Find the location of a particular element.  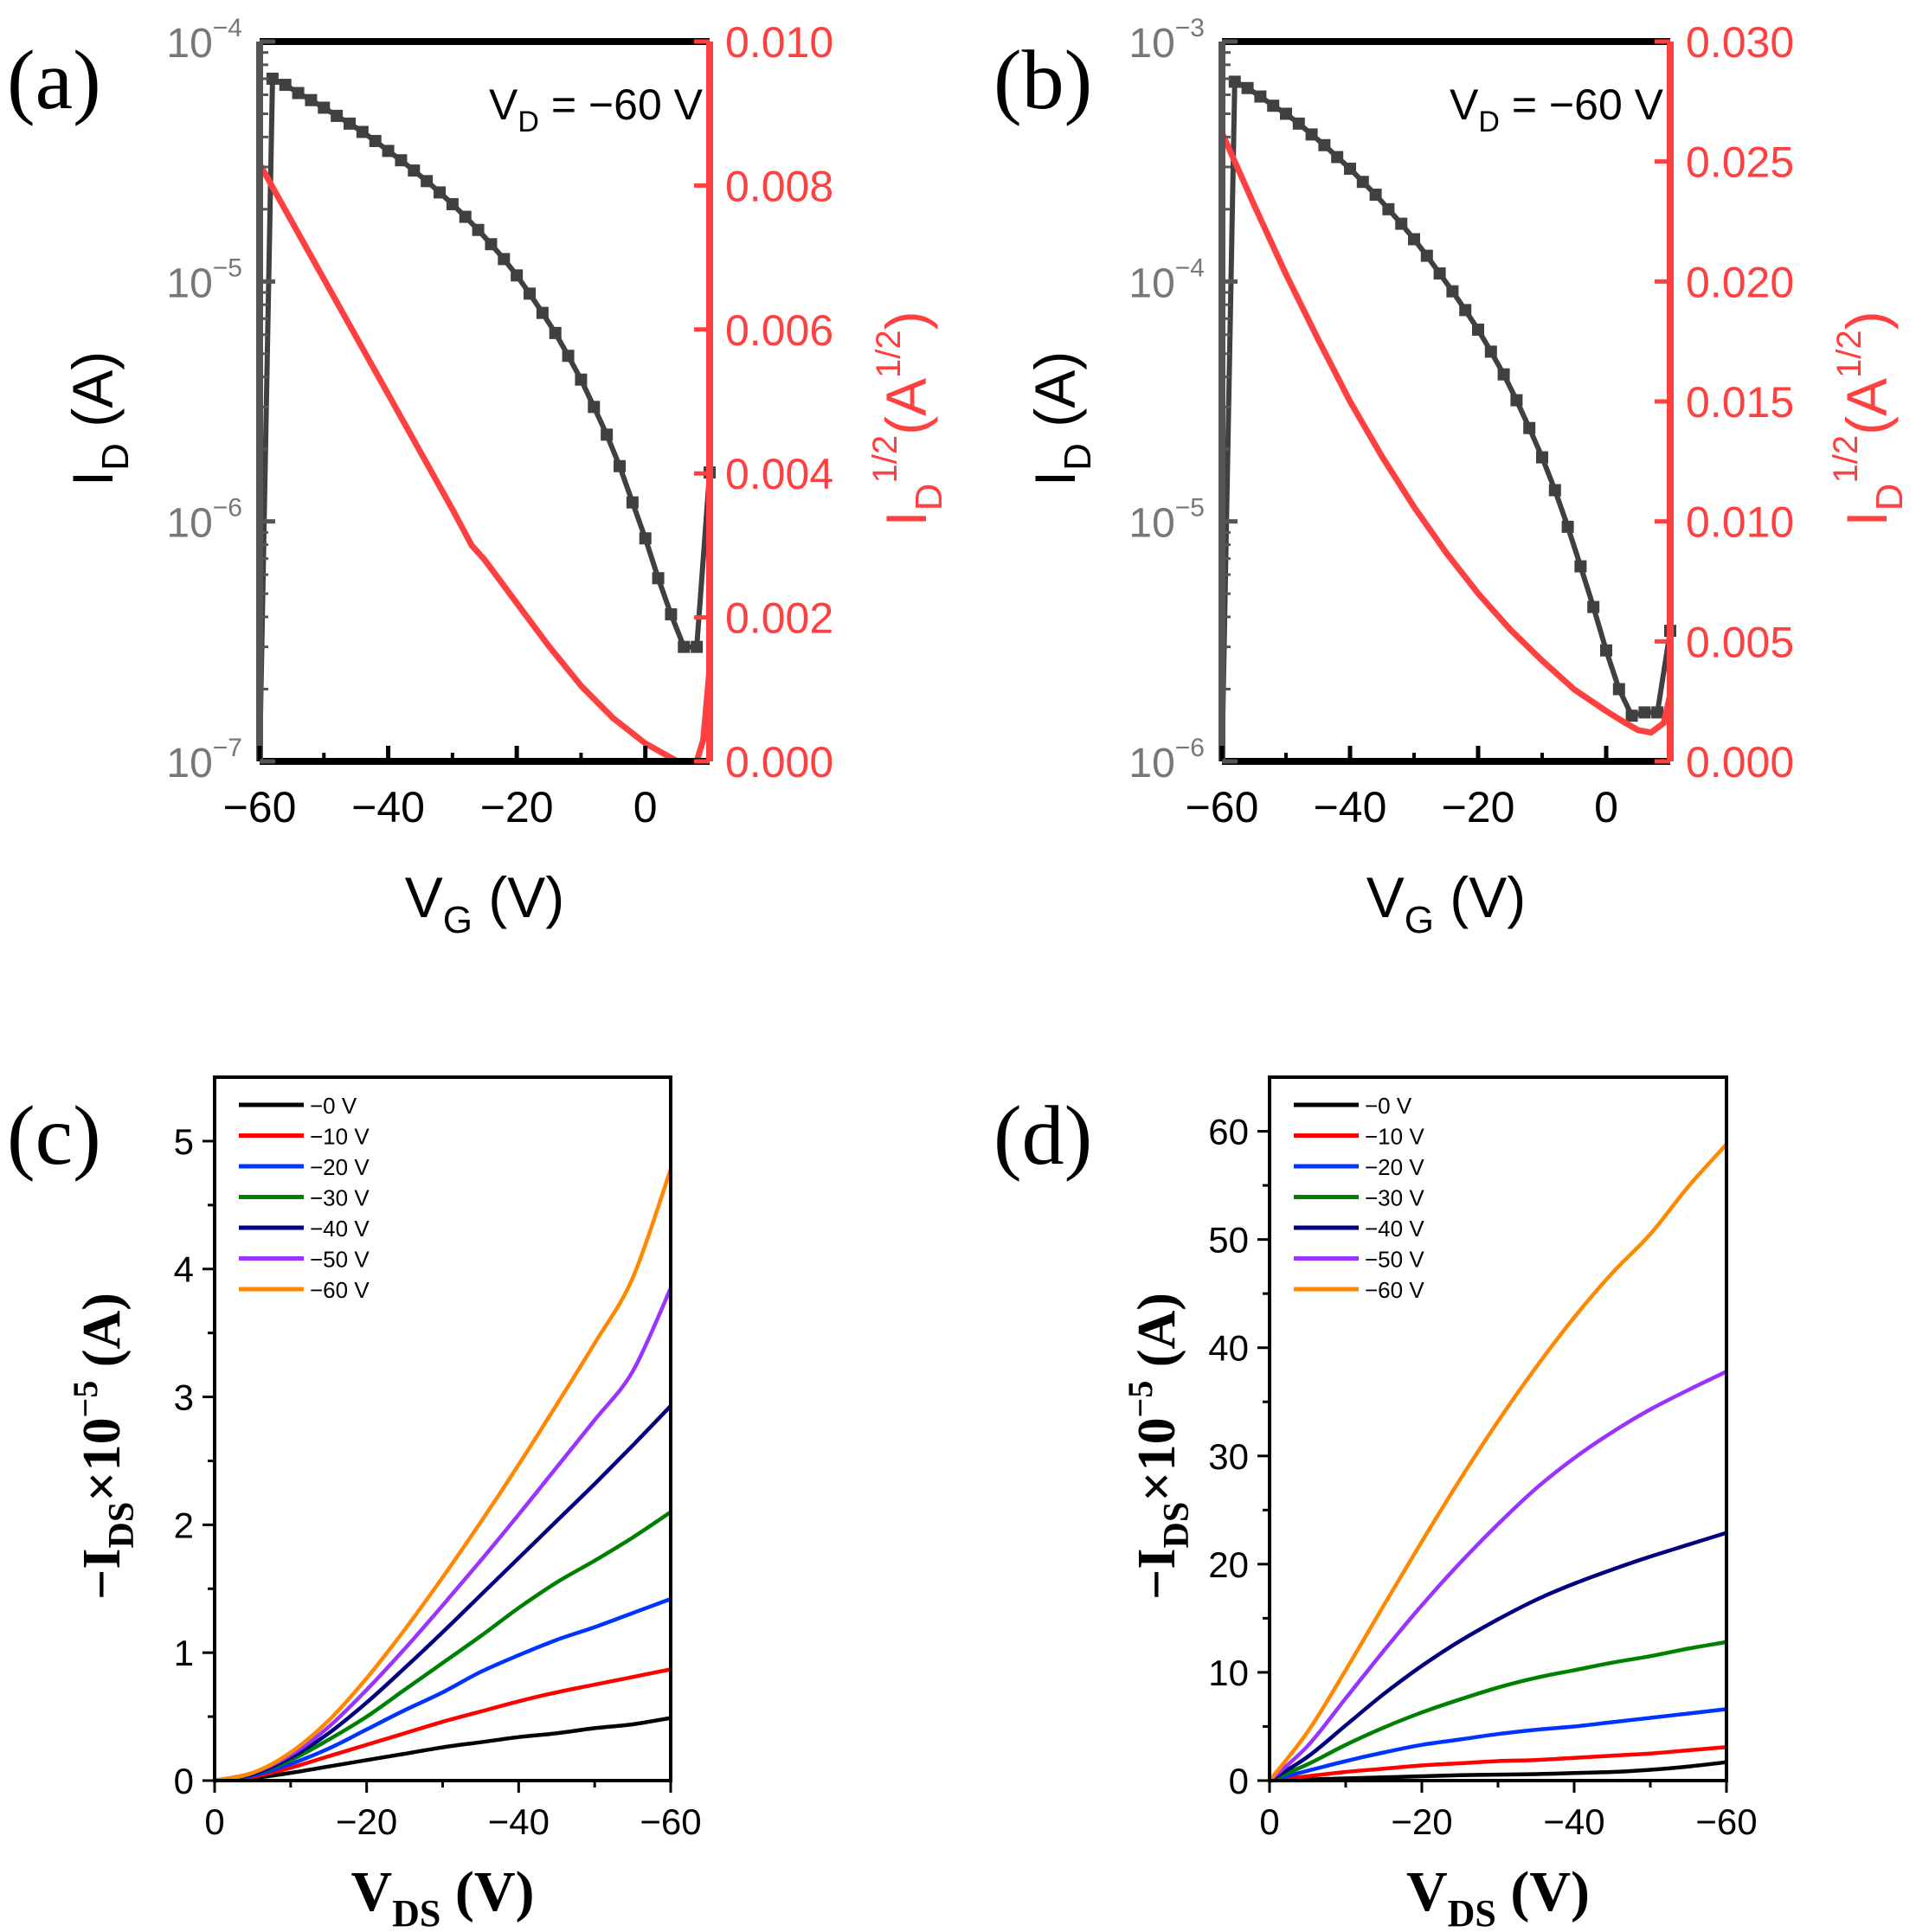

y-tick-label: 1 is located at coordinates (184, 1653).